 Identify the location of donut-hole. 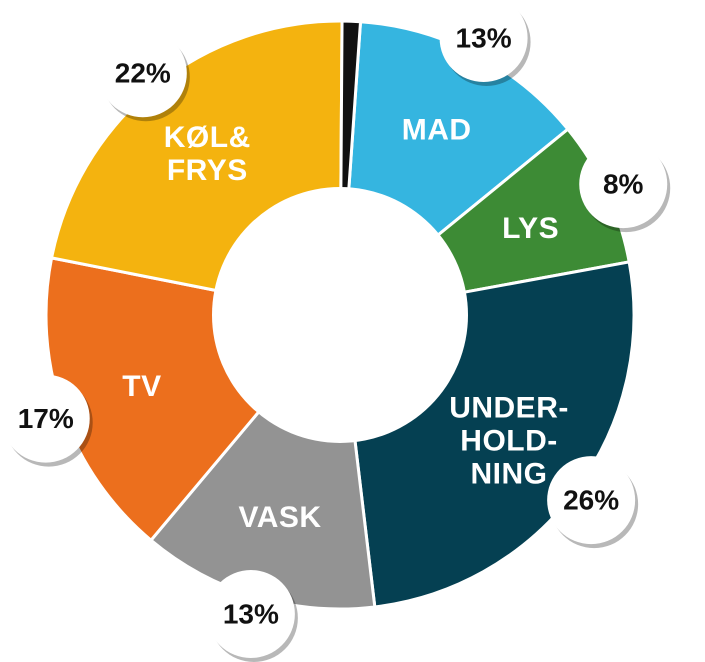
(340, 315).